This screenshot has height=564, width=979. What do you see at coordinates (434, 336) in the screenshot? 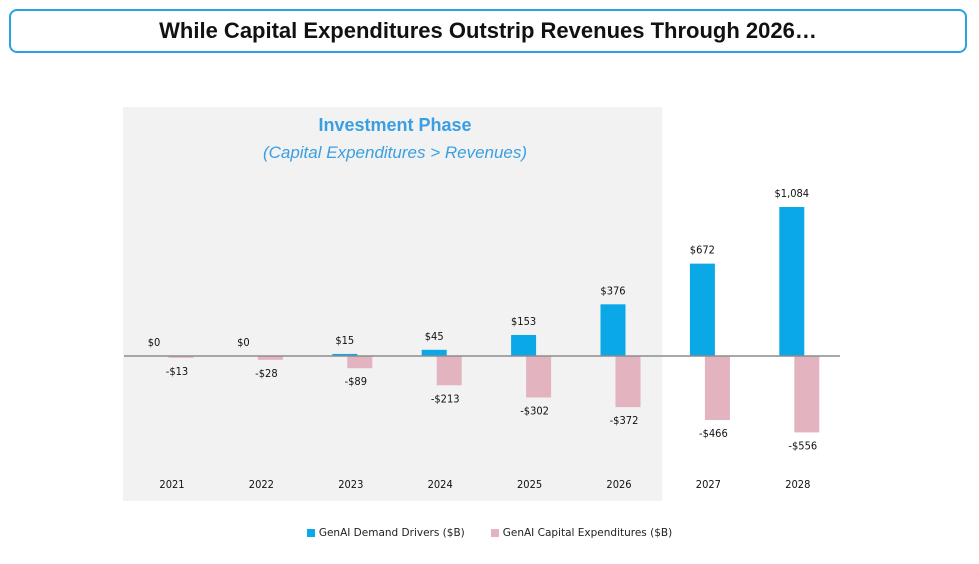
I see `demand-label-2024: $45` at bounding box center [434, 336].